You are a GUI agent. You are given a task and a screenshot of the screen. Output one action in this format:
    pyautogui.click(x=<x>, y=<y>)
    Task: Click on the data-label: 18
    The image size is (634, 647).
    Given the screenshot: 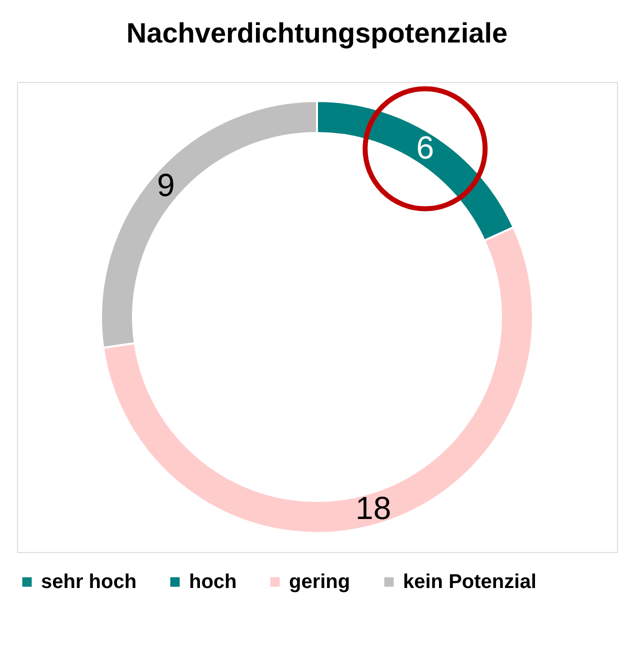 What is the action you would take?
    pyautogui.click(x=374, y=508)
    